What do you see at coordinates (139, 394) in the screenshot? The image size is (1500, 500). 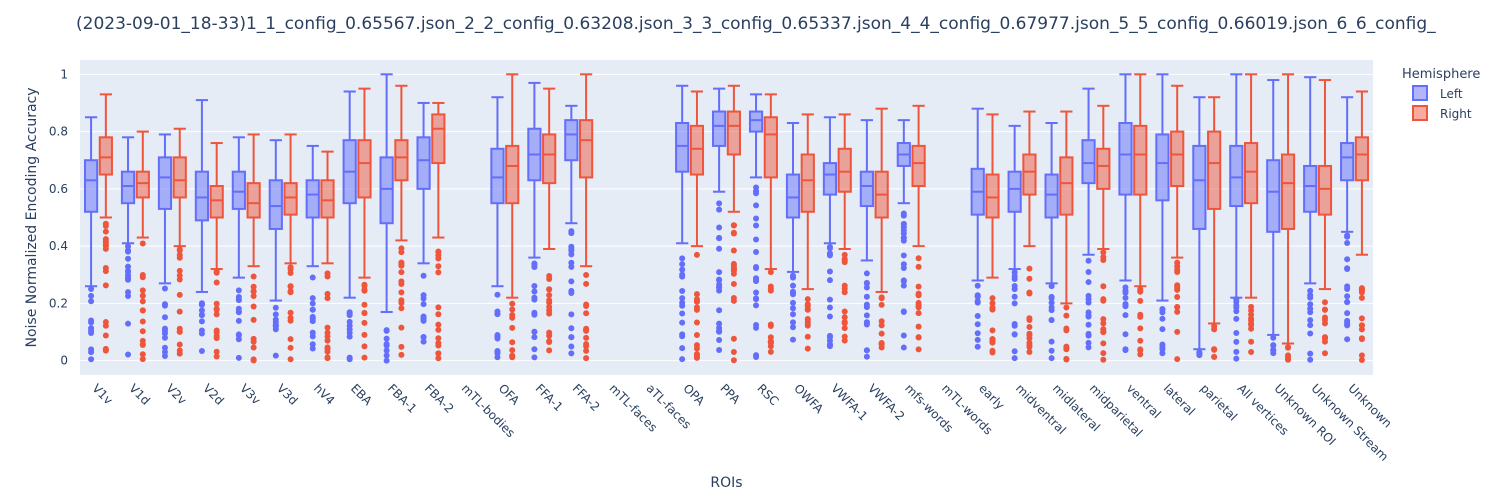 I see `x-tick-label: V1d` at bounding box center [139, 394].